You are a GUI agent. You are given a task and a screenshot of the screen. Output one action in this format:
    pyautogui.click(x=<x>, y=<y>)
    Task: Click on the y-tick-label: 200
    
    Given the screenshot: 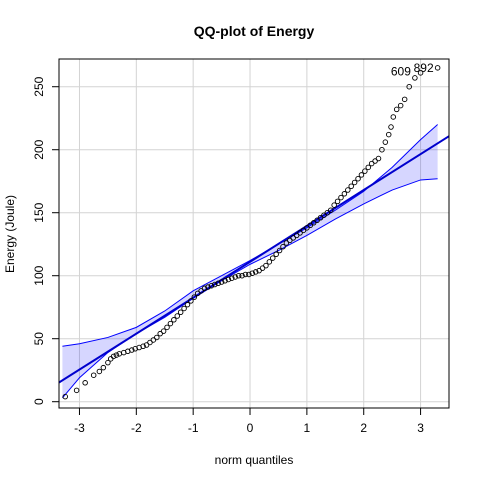 What is the action you would take?
    pyautogui.click(x=39, y=149)
    